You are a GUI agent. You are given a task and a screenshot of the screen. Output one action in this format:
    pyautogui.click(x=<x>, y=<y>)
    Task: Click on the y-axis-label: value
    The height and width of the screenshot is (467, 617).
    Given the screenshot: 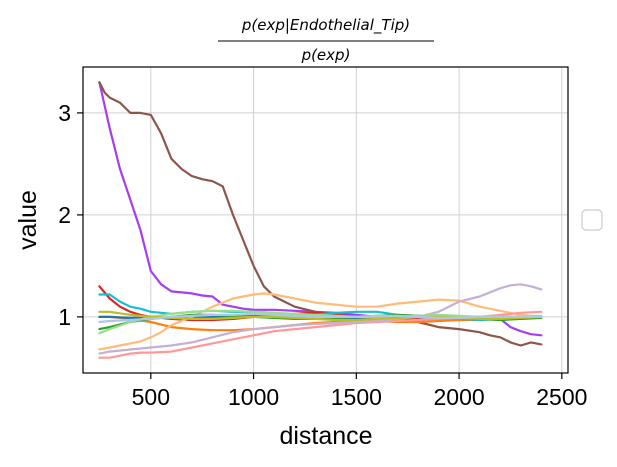 What is the action you would take?
    pyautogui.click(x=28, y=220)
    